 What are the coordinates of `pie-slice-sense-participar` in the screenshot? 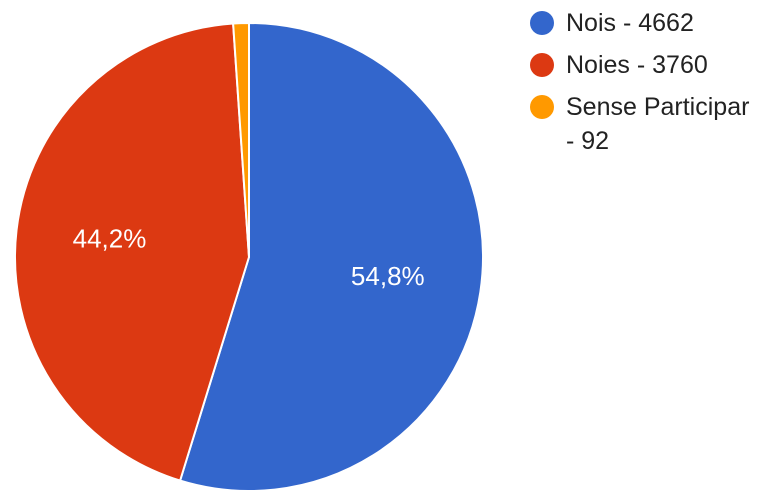 It's located at (241, 139).